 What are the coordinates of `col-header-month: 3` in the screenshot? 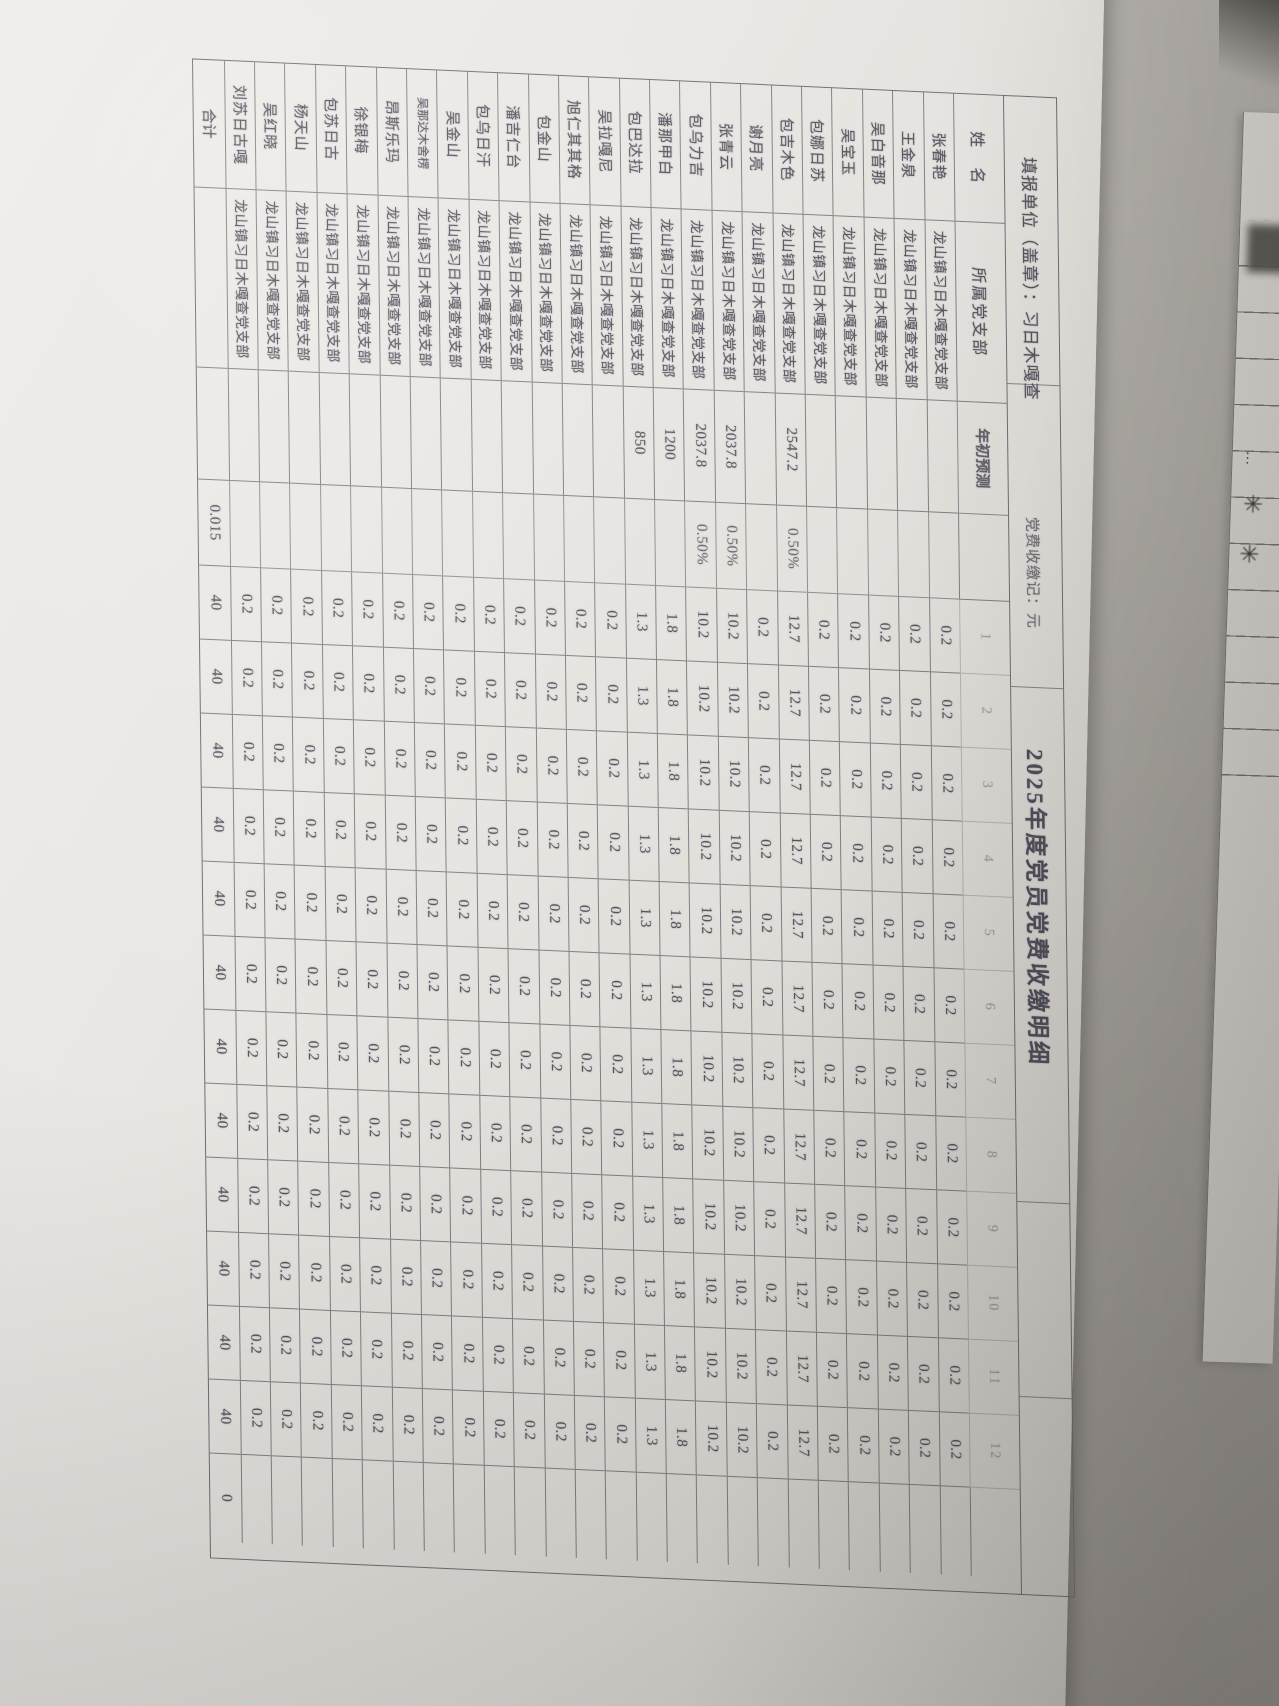 It's located at (986, 785).